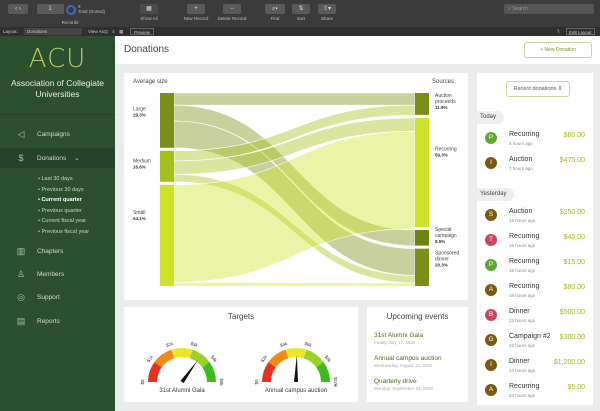 The image size is (600, 411). I want to click on donor-avatar: T, so click(491, 240).